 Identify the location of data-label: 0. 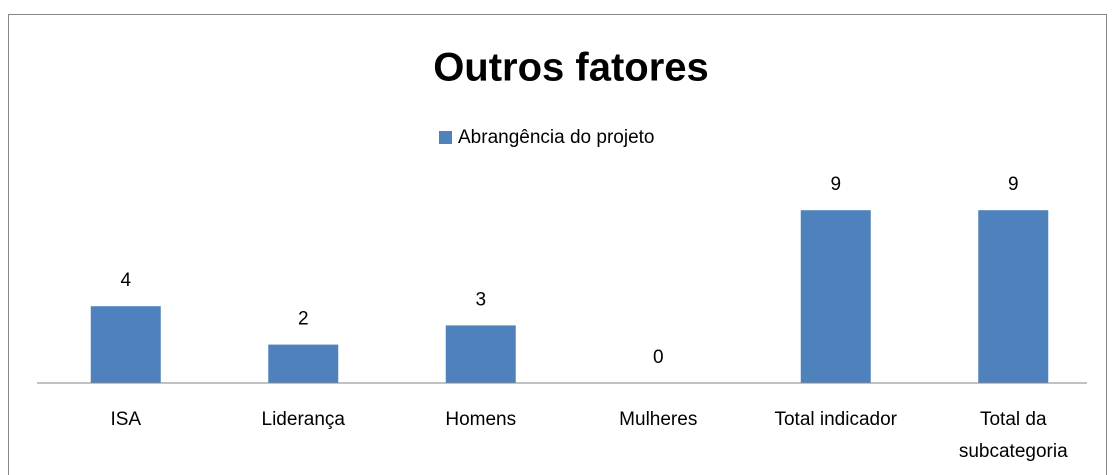
(658, 357).